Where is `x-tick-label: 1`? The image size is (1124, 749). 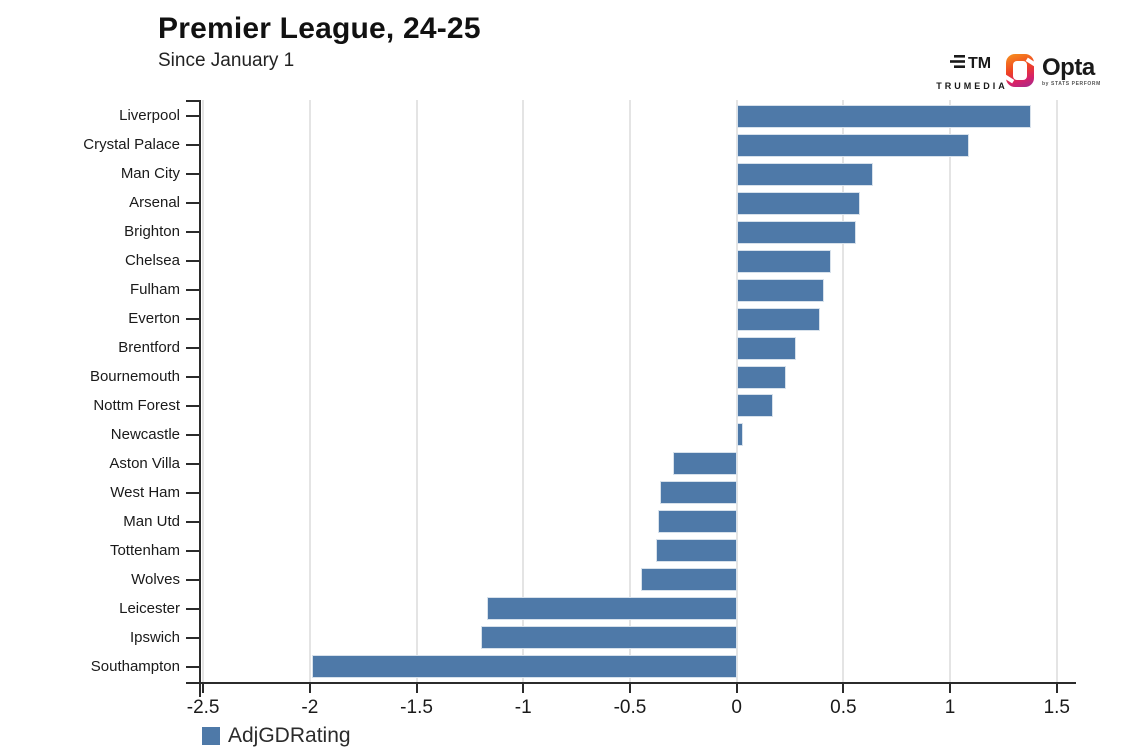
x-tick-label: 1 is located at coordinates (950, 707).